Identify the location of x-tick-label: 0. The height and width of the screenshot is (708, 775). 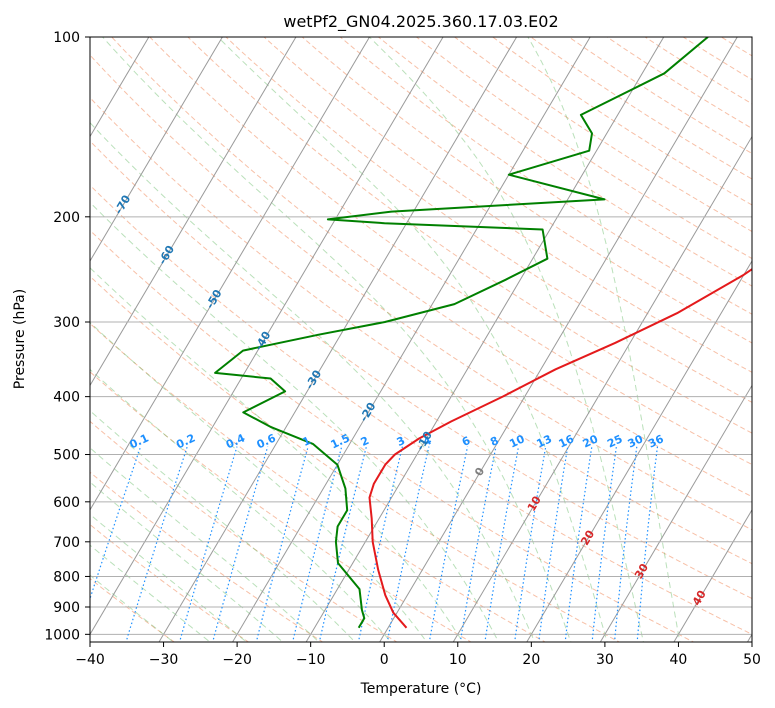
(384, 660).